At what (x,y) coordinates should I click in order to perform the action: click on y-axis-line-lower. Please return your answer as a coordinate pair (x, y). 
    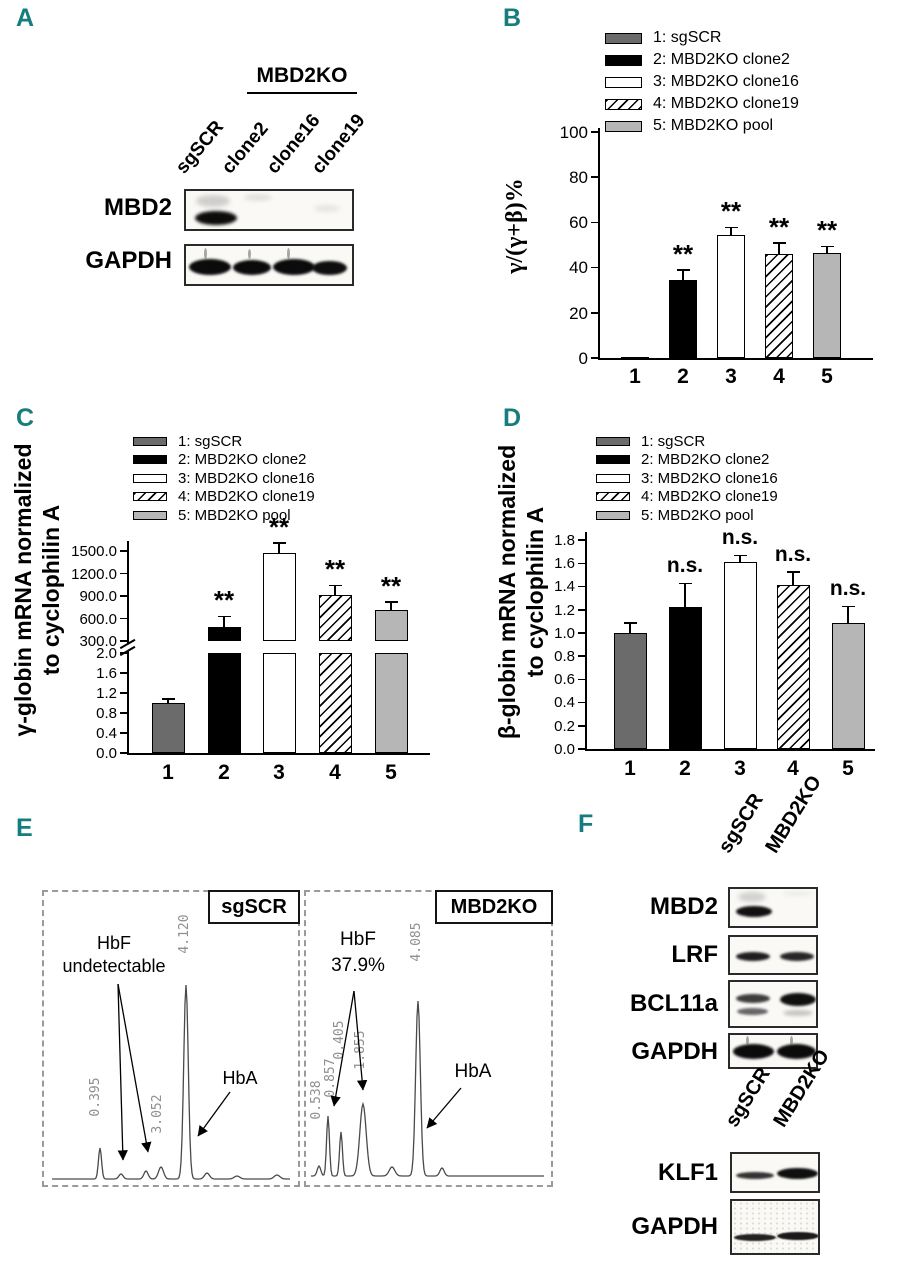
    Looking at the image, I should click on (128, 702).